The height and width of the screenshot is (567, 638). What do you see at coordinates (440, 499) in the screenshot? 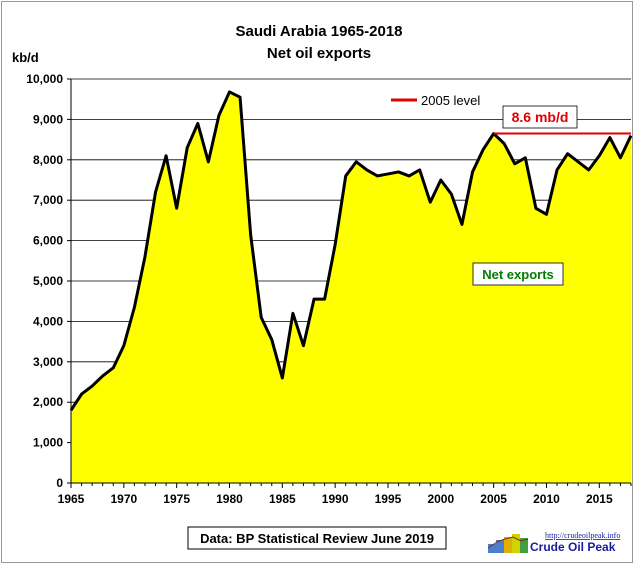
I see `x-tick-label: 2000` at bounding box center [440, 499].